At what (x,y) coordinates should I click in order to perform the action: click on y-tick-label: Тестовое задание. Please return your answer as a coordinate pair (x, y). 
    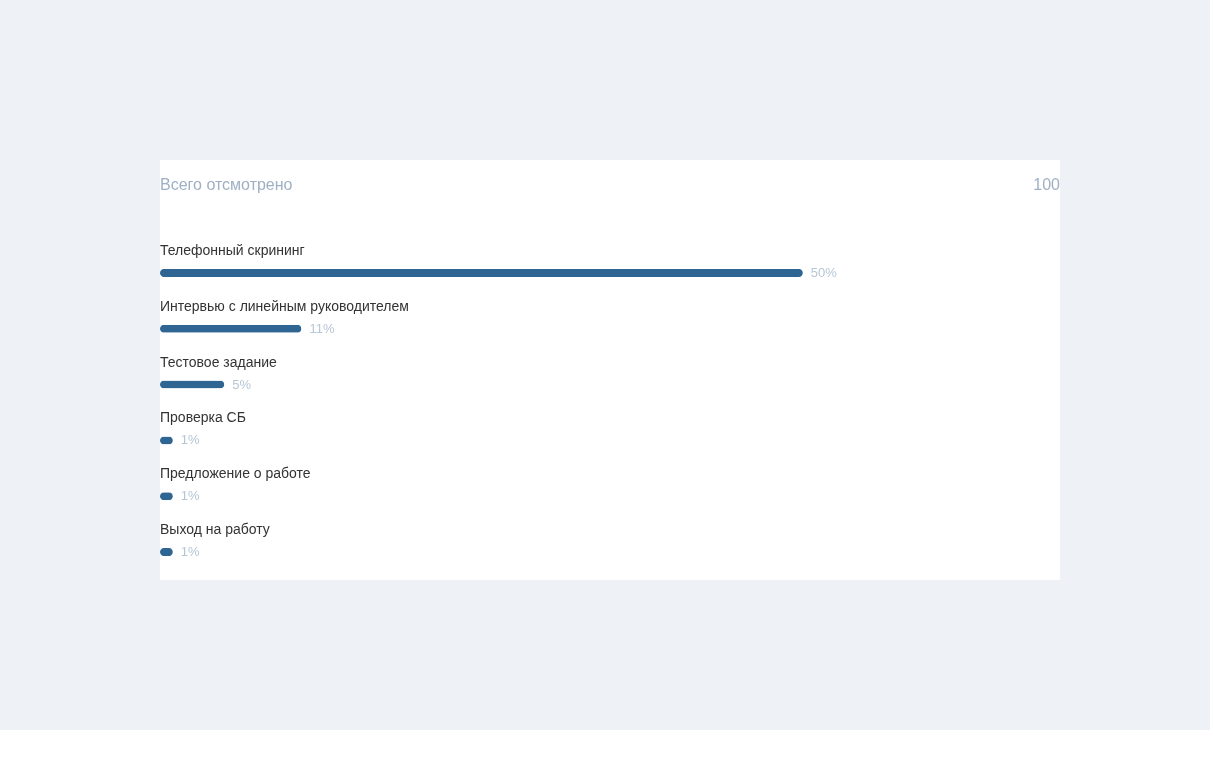
    Looking at the image, I should click on (219, 361).